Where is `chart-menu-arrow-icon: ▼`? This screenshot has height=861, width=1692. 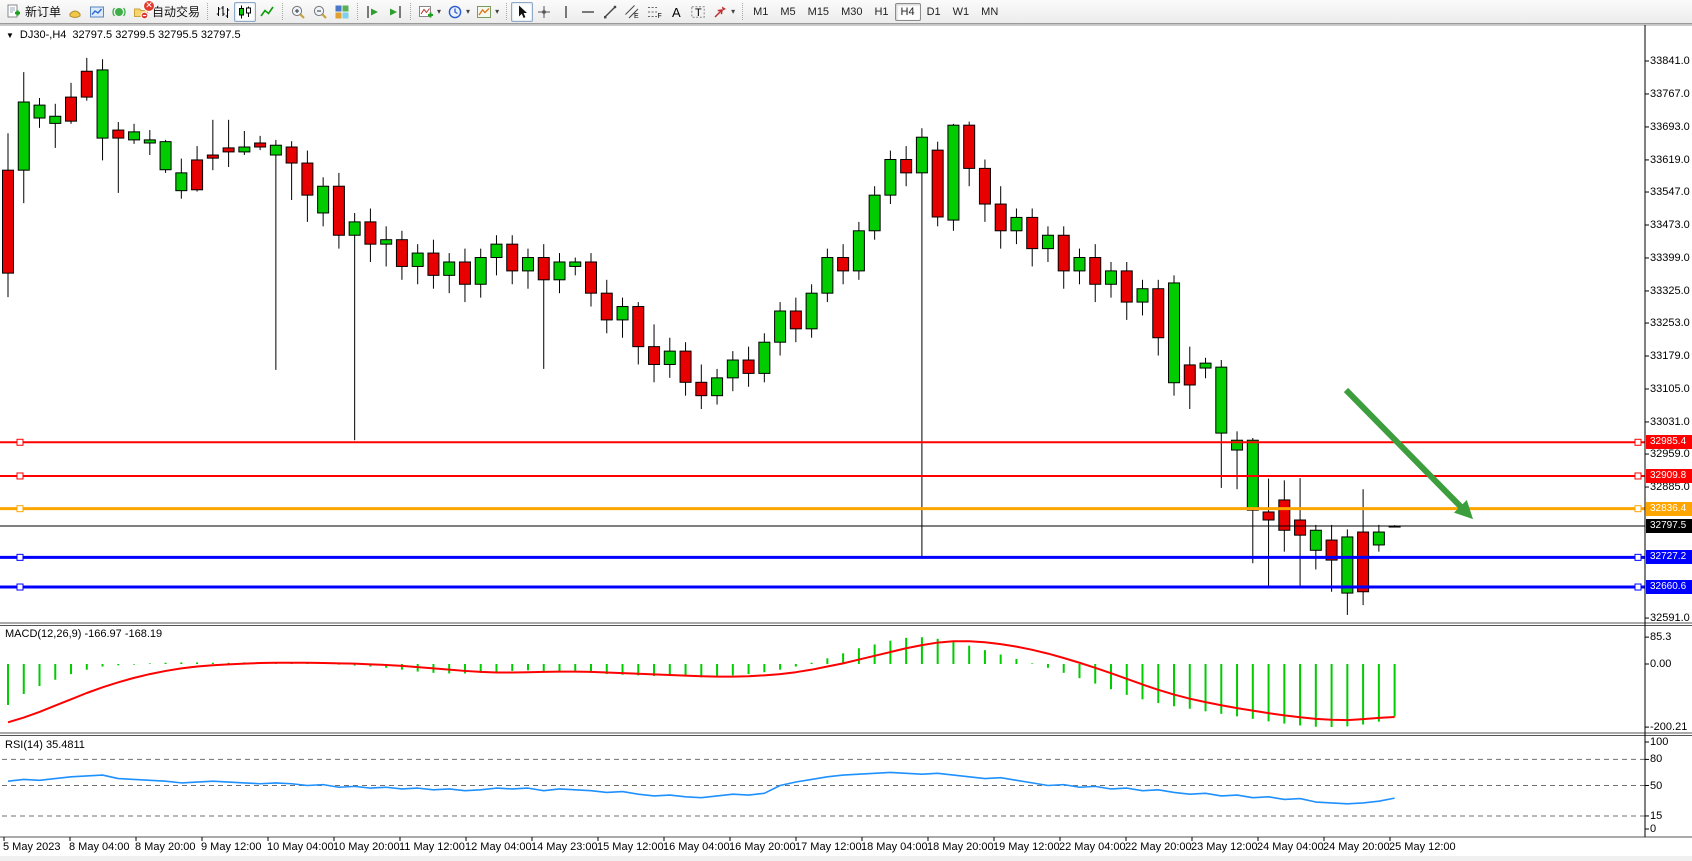
chart-menu-arrow-icon: ▼ is located at coordinates (10, 35).